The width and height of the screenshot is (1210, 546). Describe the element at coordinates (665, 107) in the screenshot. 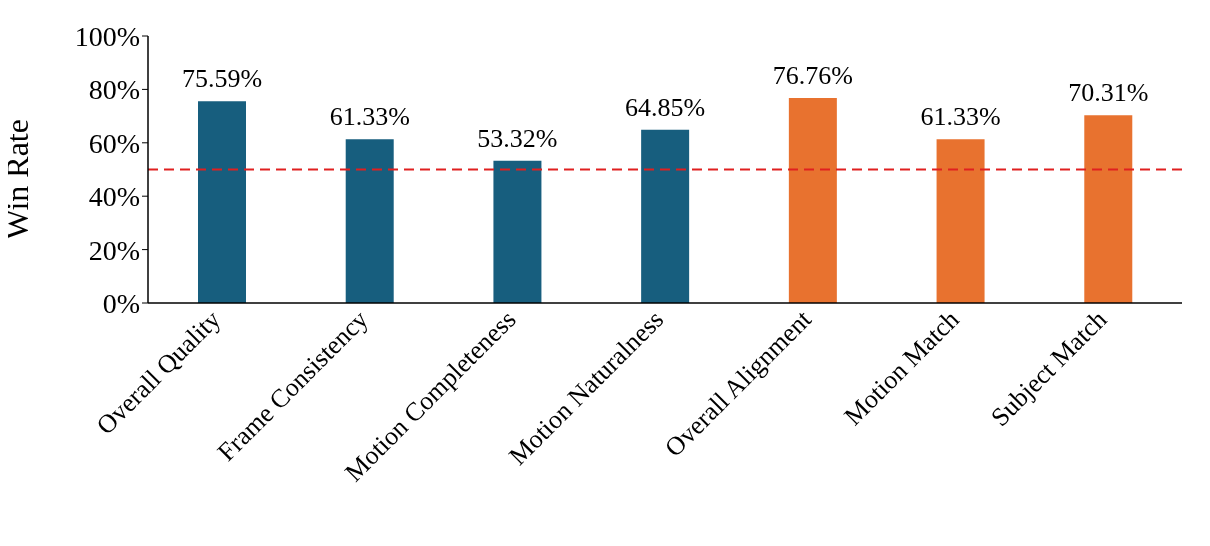

I see `data-label: 64.85%` at that location.